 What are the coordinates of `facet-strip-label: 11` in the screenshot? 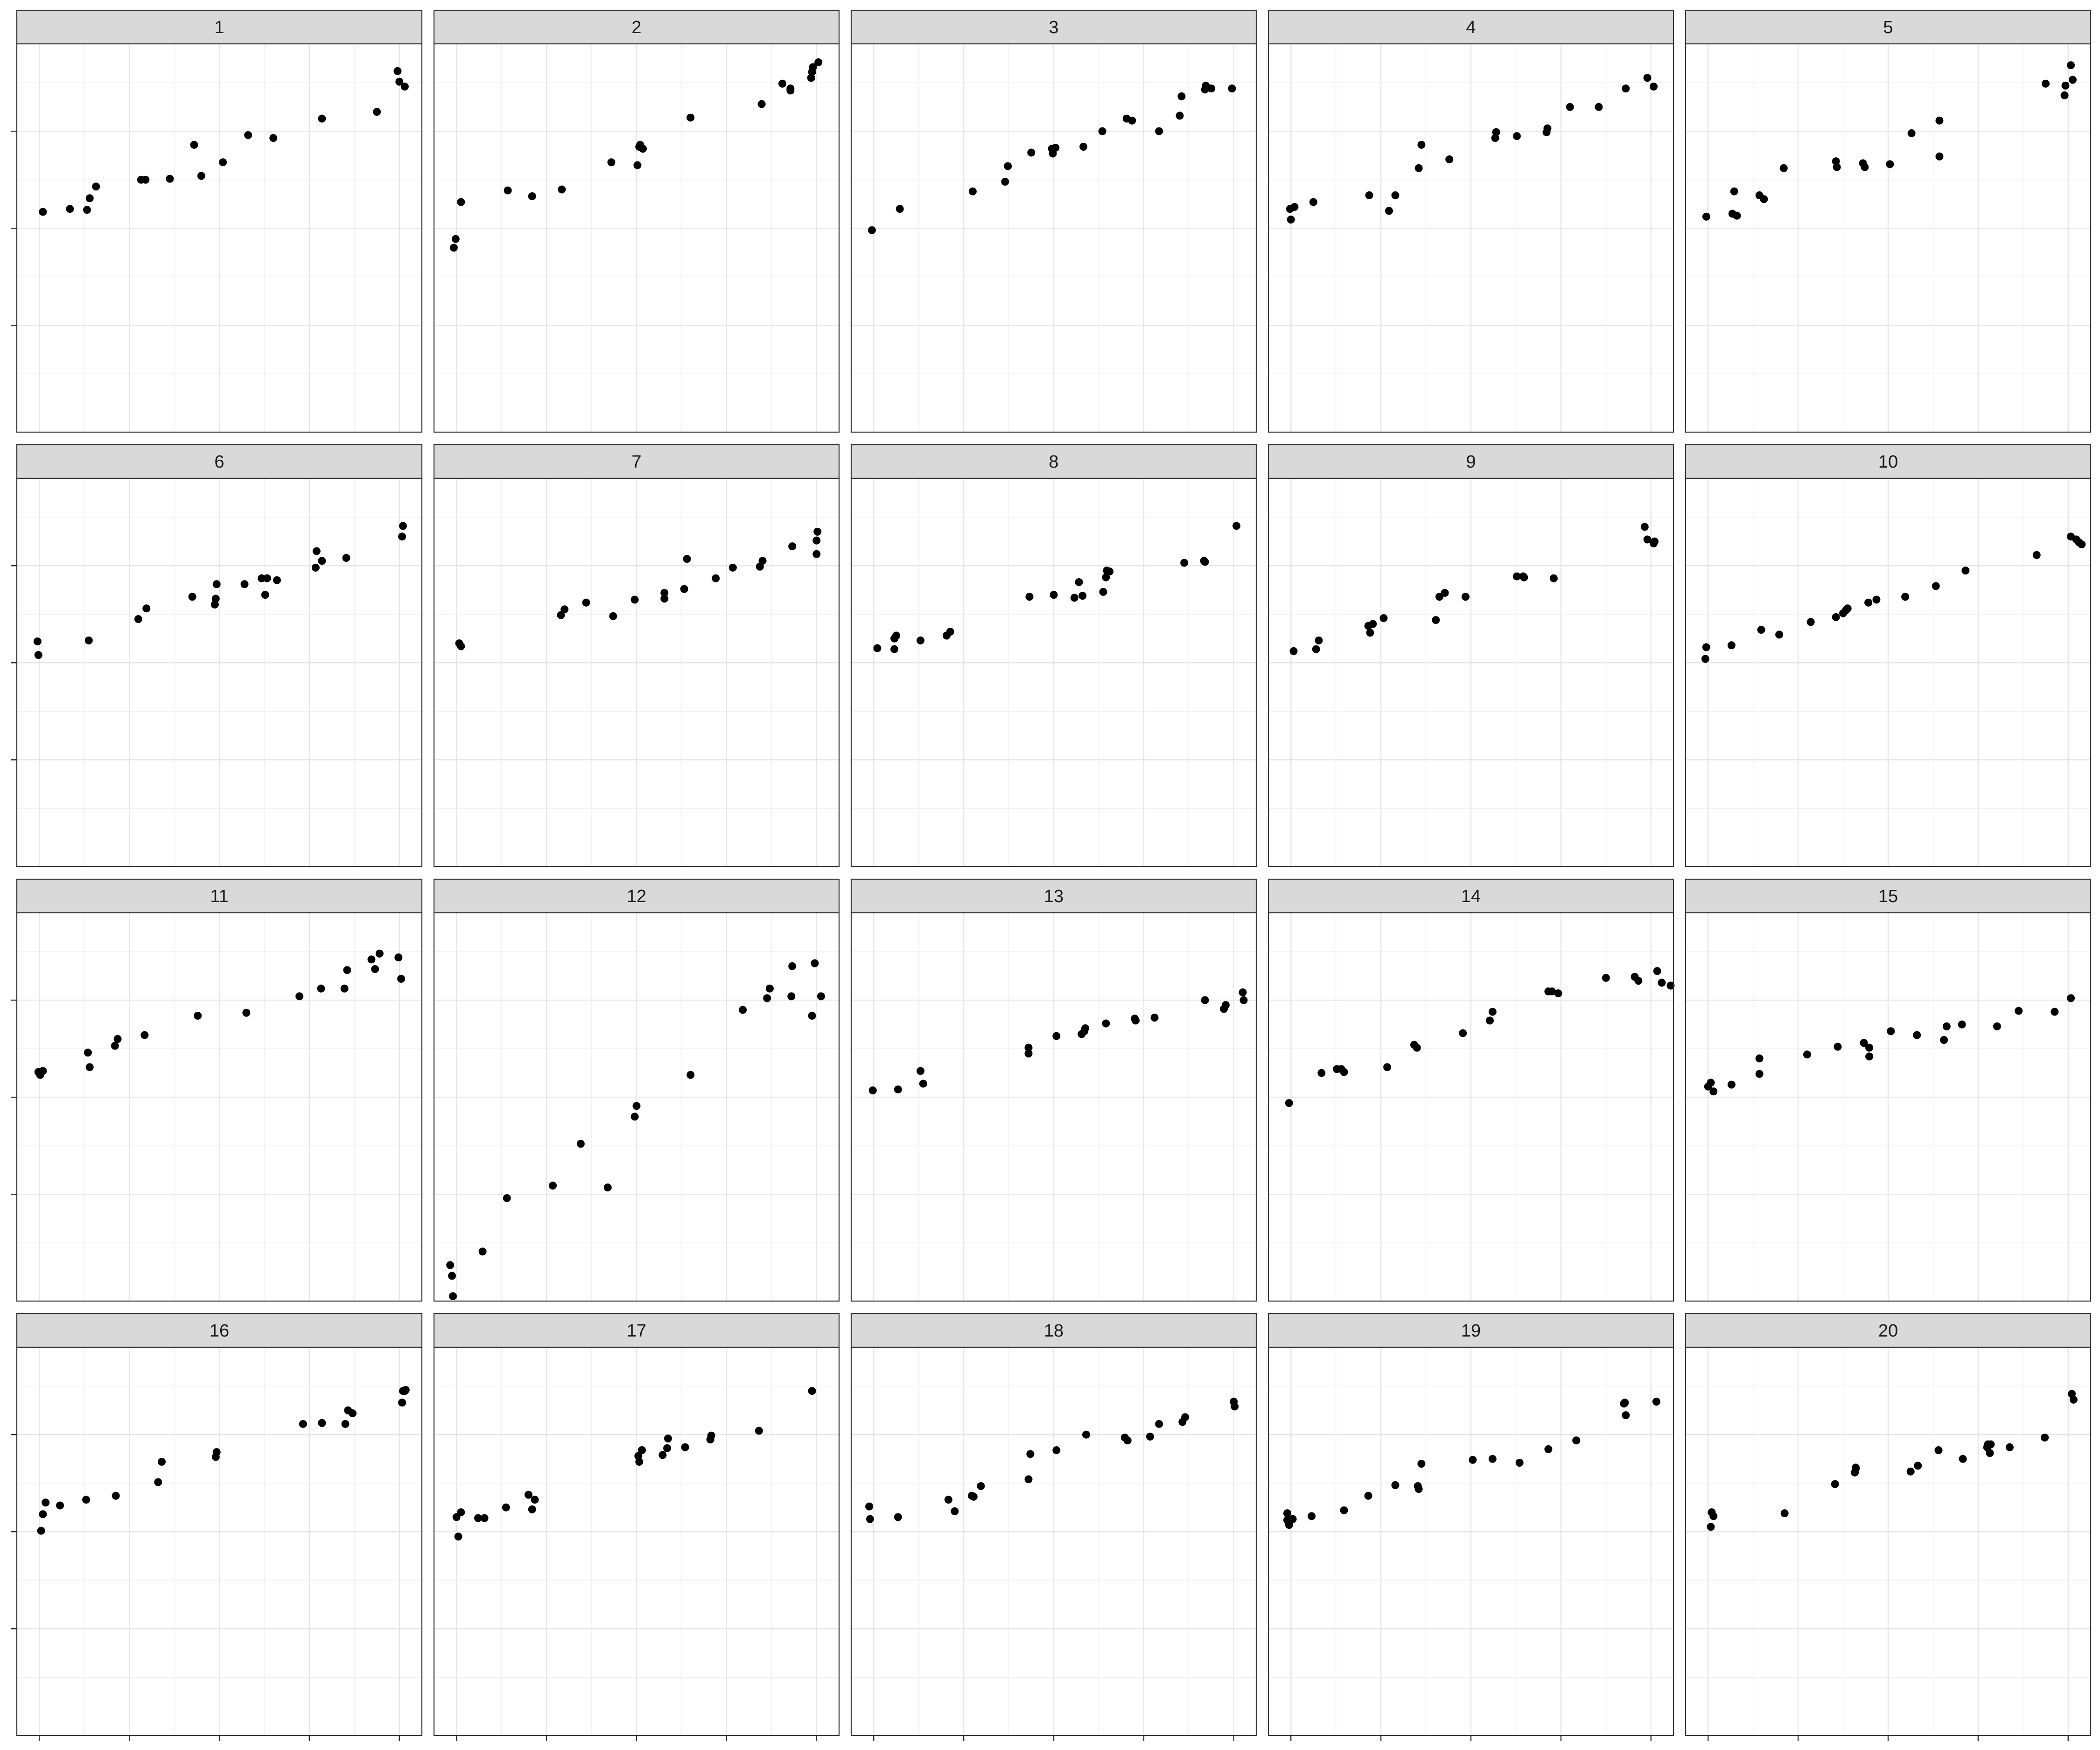 It's located at (219, 896).